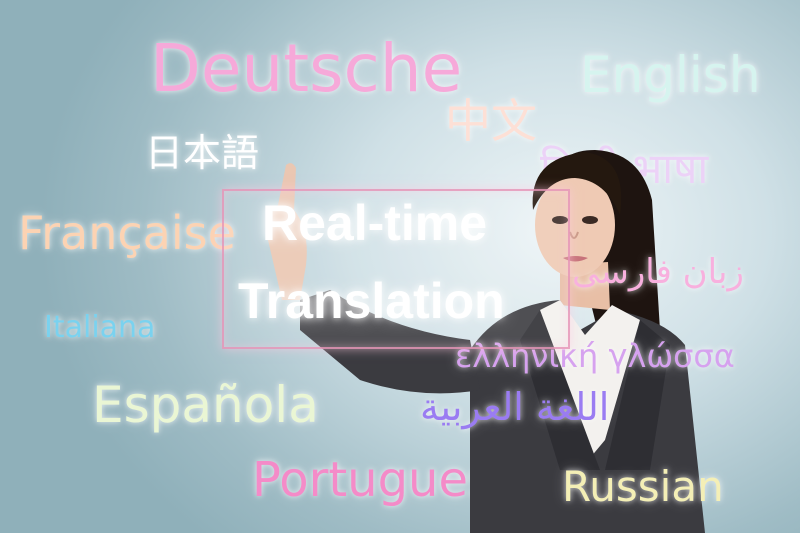  Describe the element at coordinates (205, 405) in the screenshot. I see `word-espanola: Española` at that location.